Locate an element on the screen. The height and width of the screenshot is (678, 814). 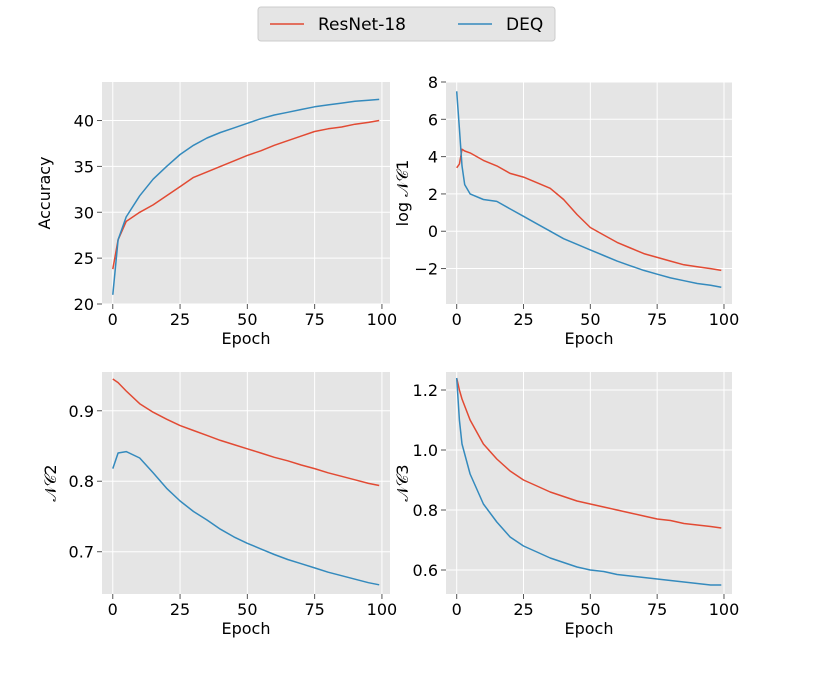
legend-label-resnet: ResNet-18 is located at coordinates (362, 25).